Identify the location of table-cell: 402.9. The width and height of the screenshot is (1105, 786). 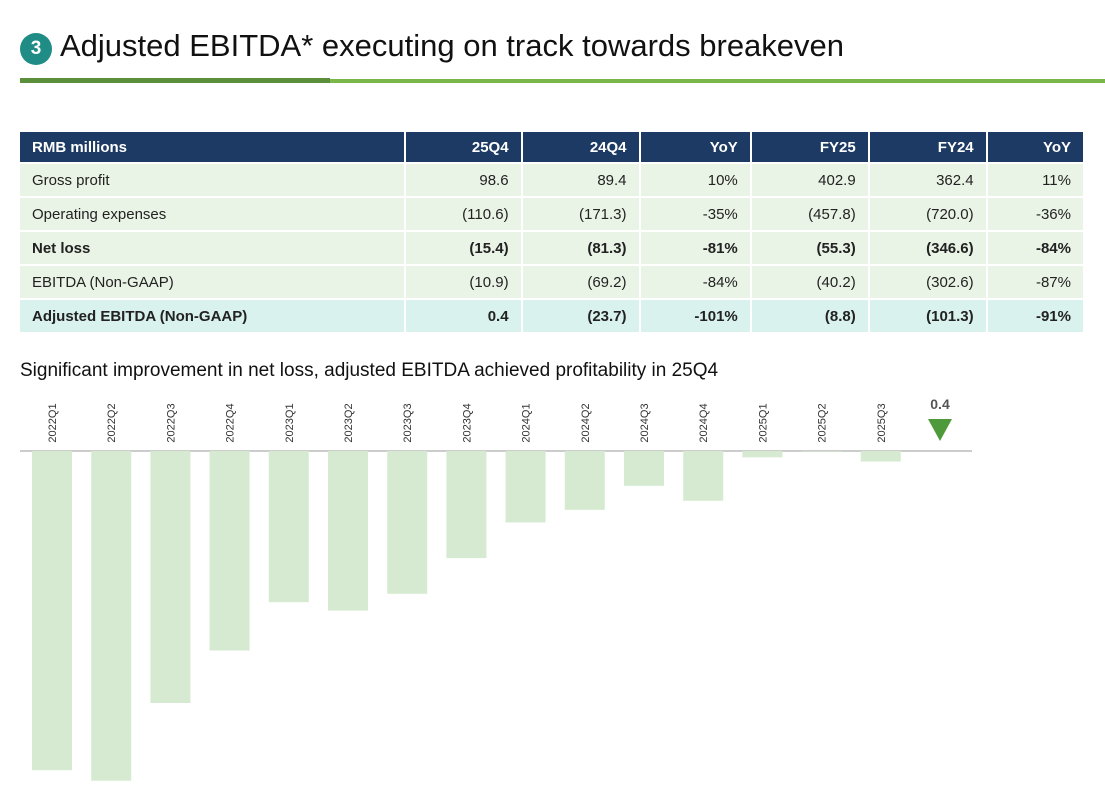
(809, 179).